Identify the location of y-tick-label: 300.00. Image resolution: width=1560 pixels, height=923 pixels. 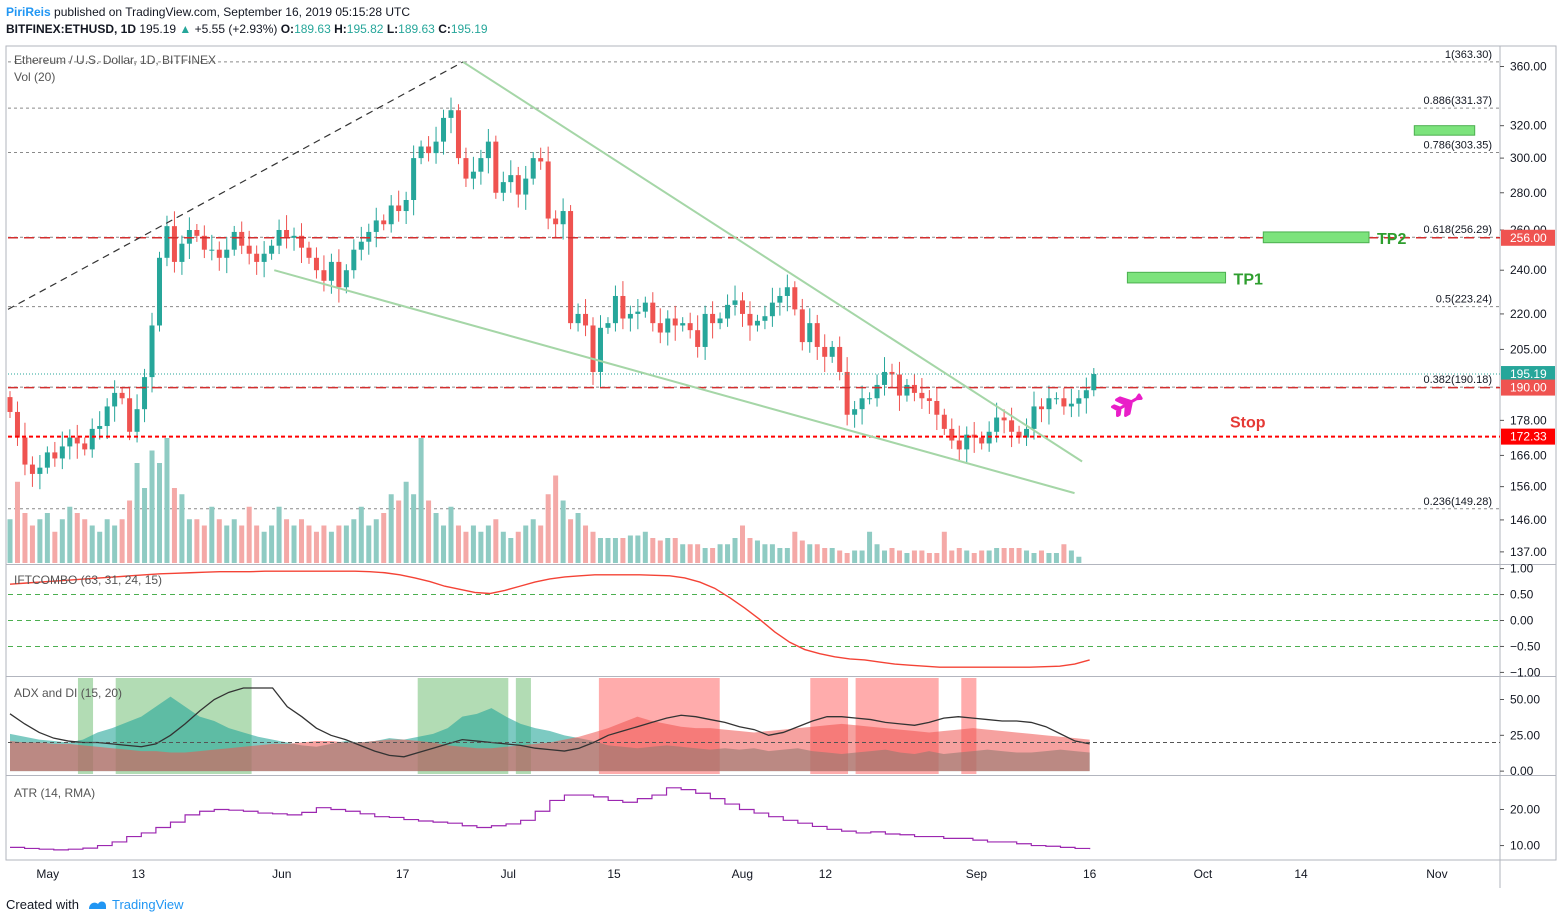
(1528, 158).